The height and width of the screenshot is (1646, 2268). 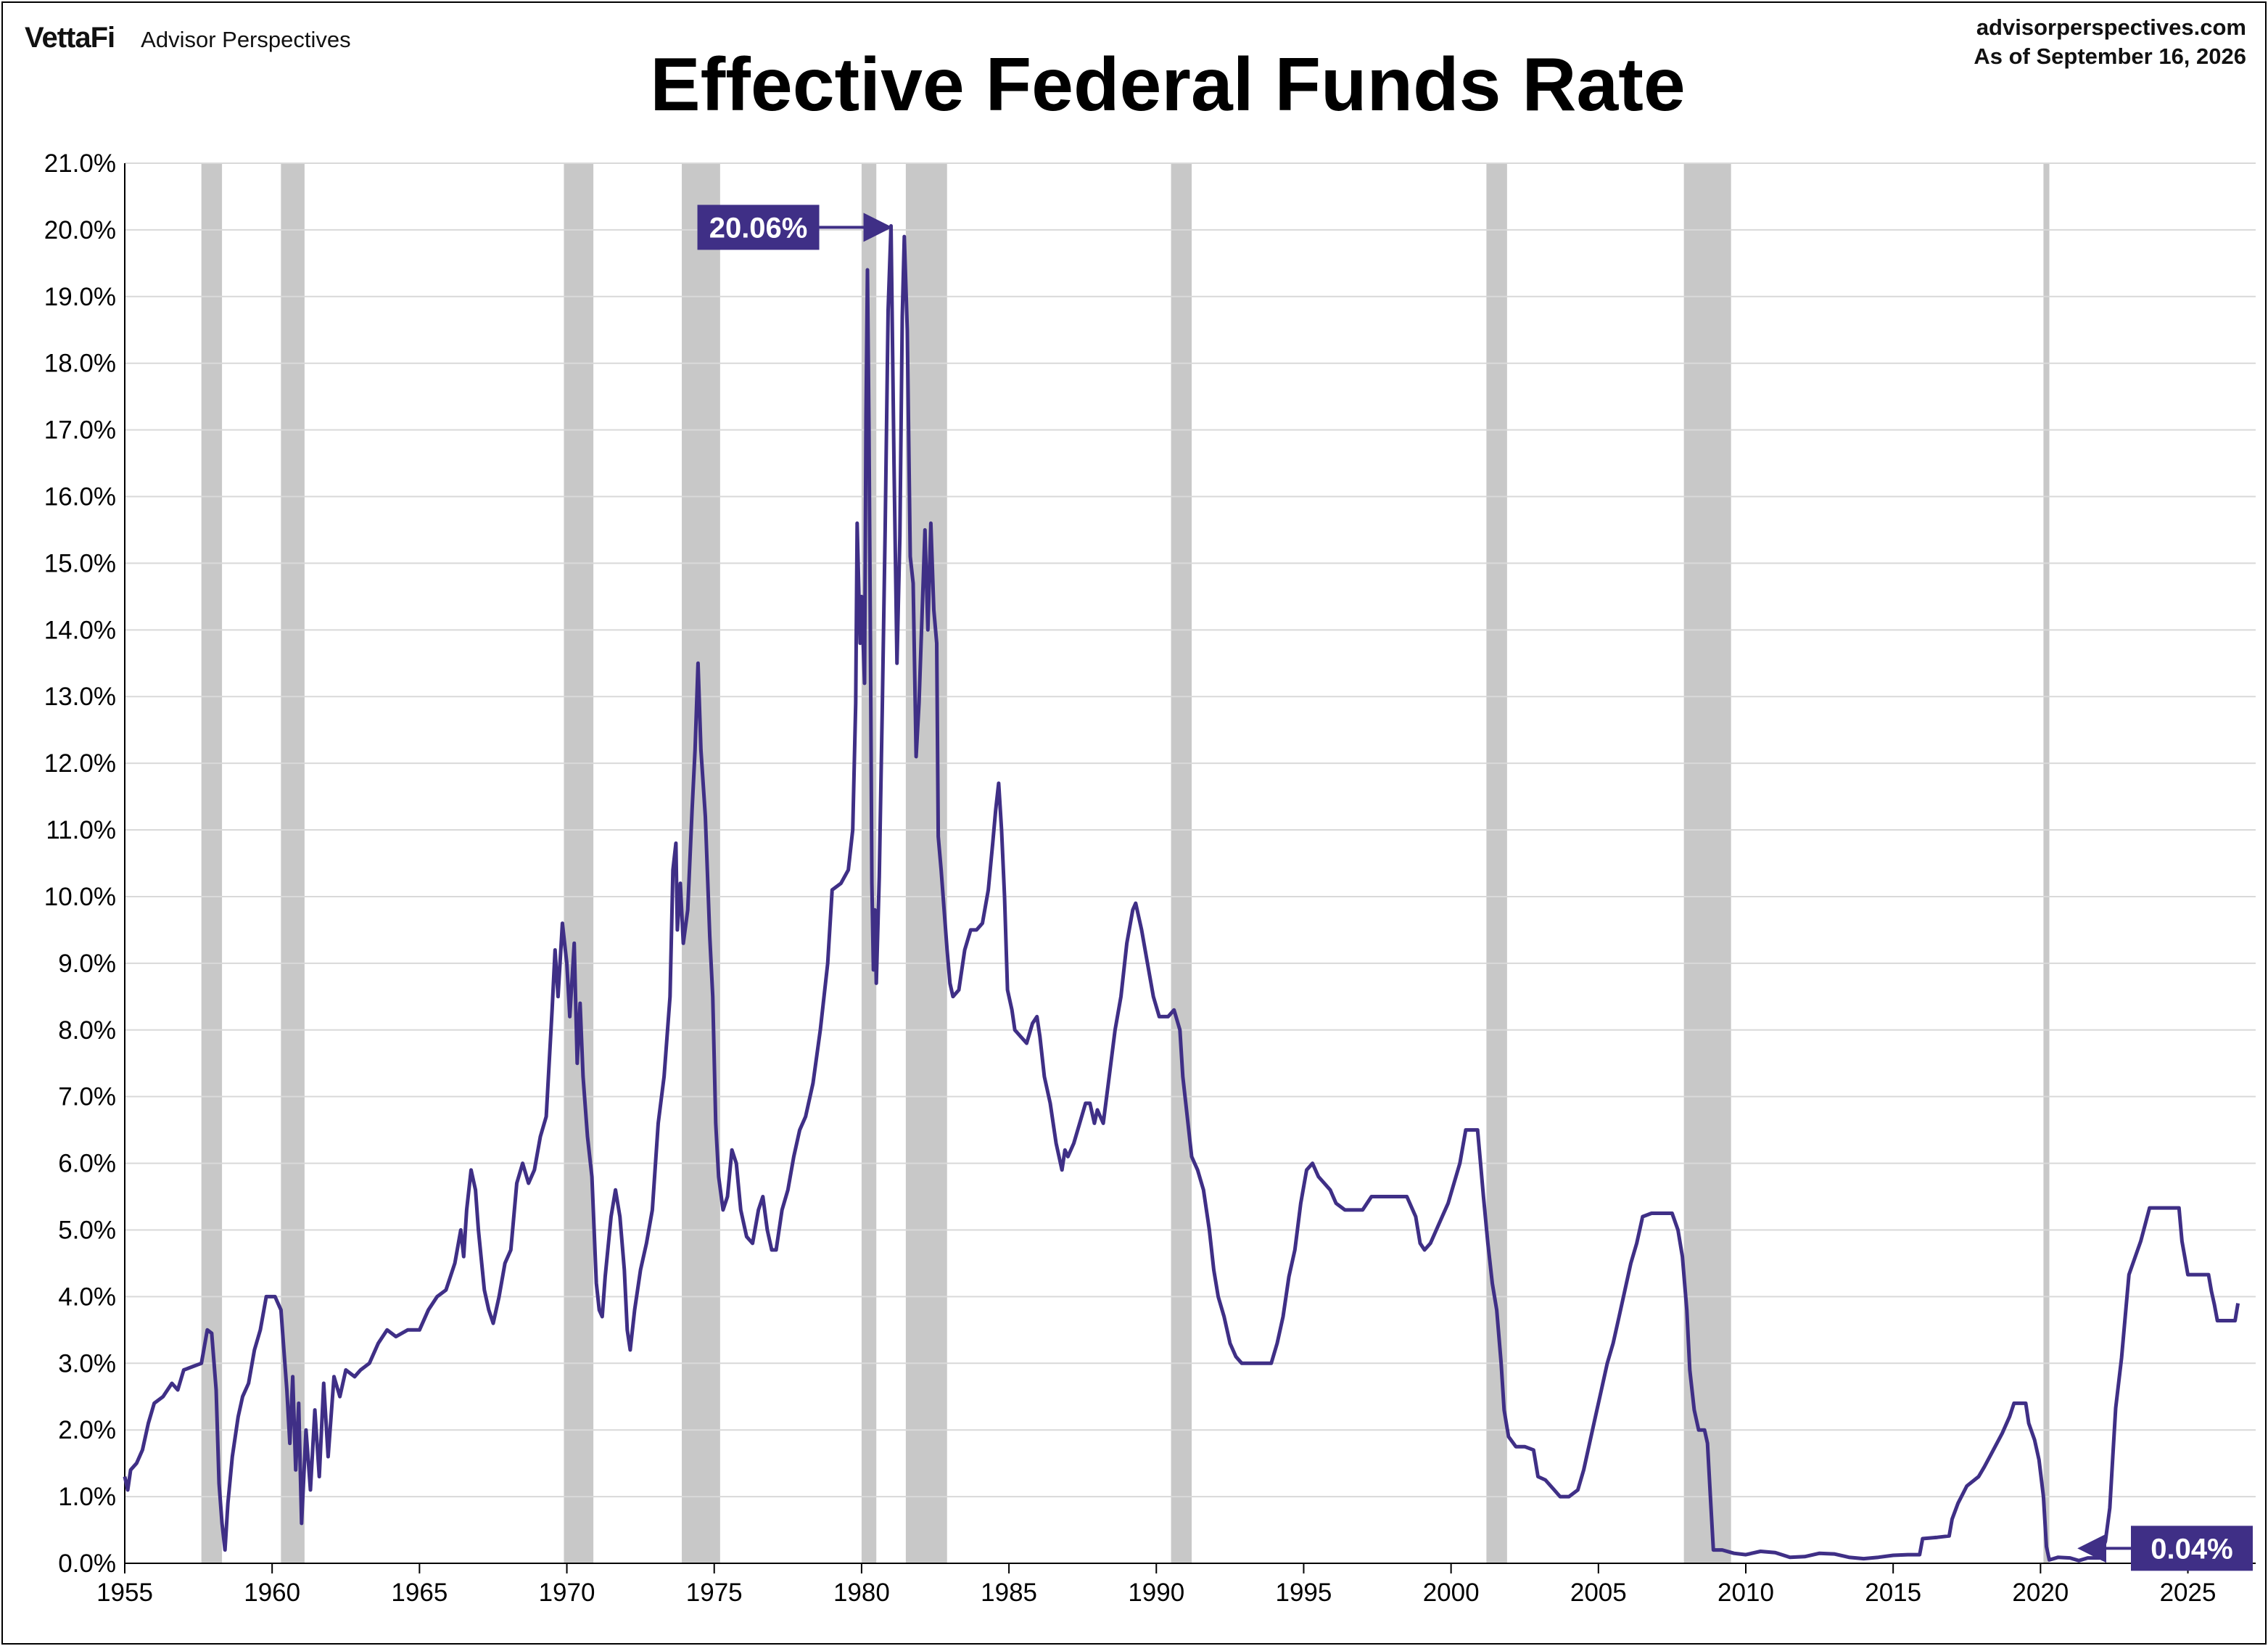 What do you see at coordinates (272, 1593) in the screenshot?
I see `x-tick-label: 1960` at bounding box center [272, 1593].